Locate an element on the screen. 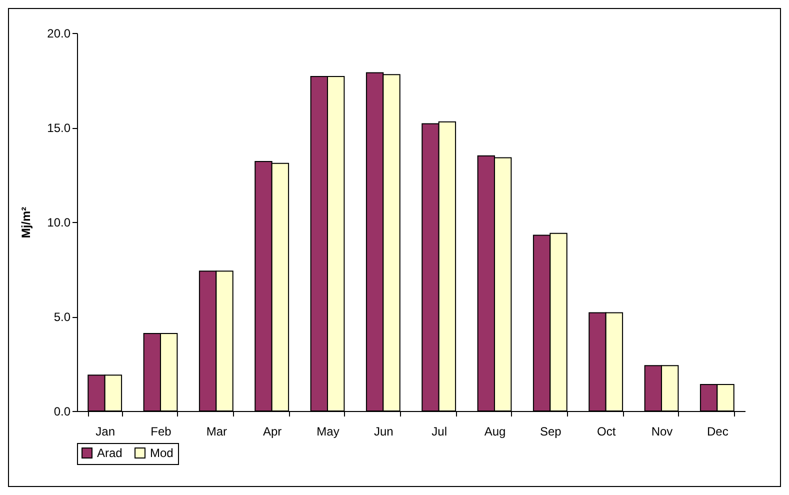  x-tick-label: Jul is located at coordinates (440, 431).